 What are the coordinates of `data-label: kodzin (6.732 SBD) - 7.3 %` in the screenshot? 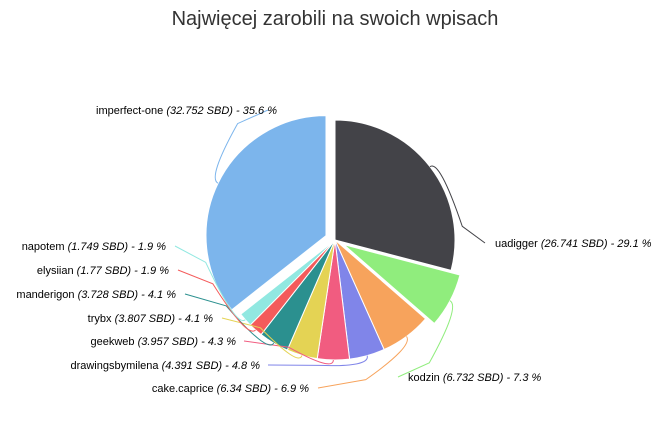 It's located at (475, 378).